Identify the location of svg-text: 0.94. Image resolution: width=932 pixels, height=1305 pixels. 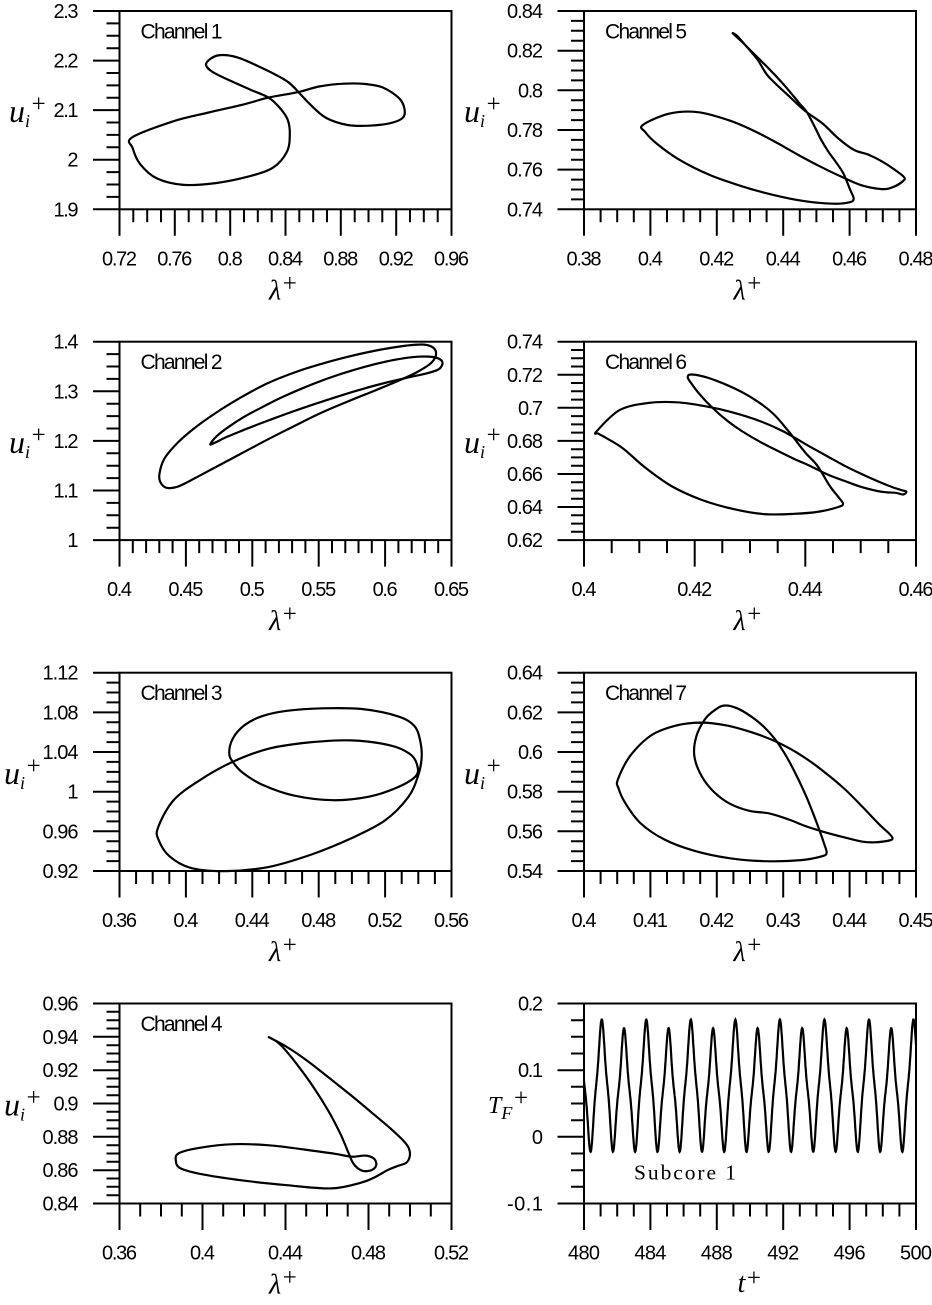
(61, 1038).